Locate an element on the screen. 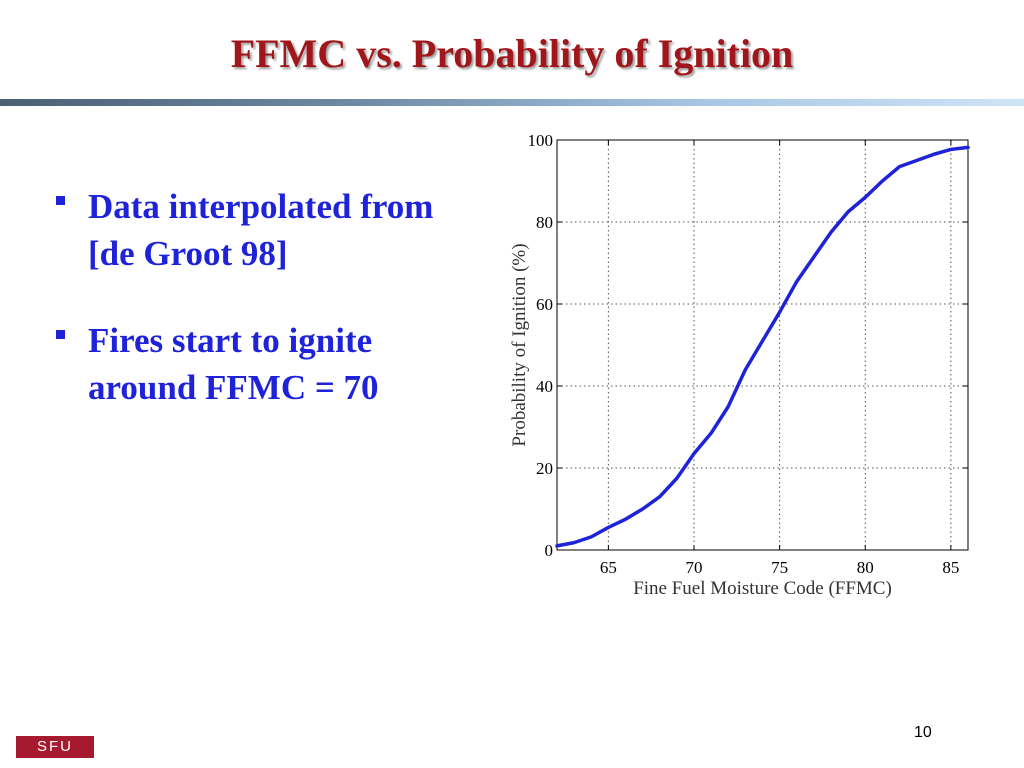 The height and width of the screenshot is (768, 1024). y-tick-label: 0 is located at coordinates (549, 550).